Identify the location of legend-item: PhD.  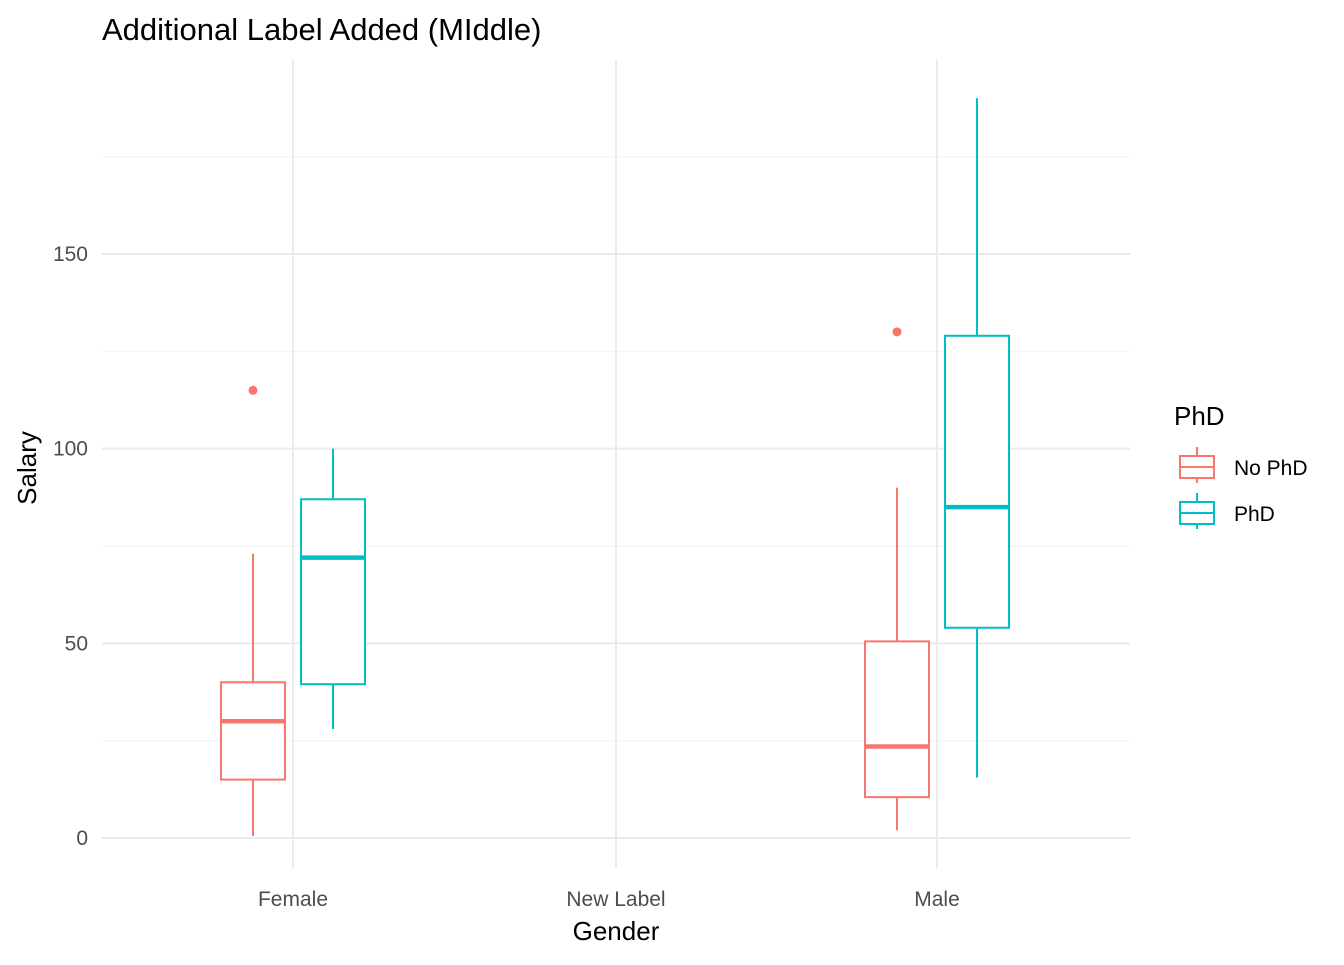
(1227, 511).